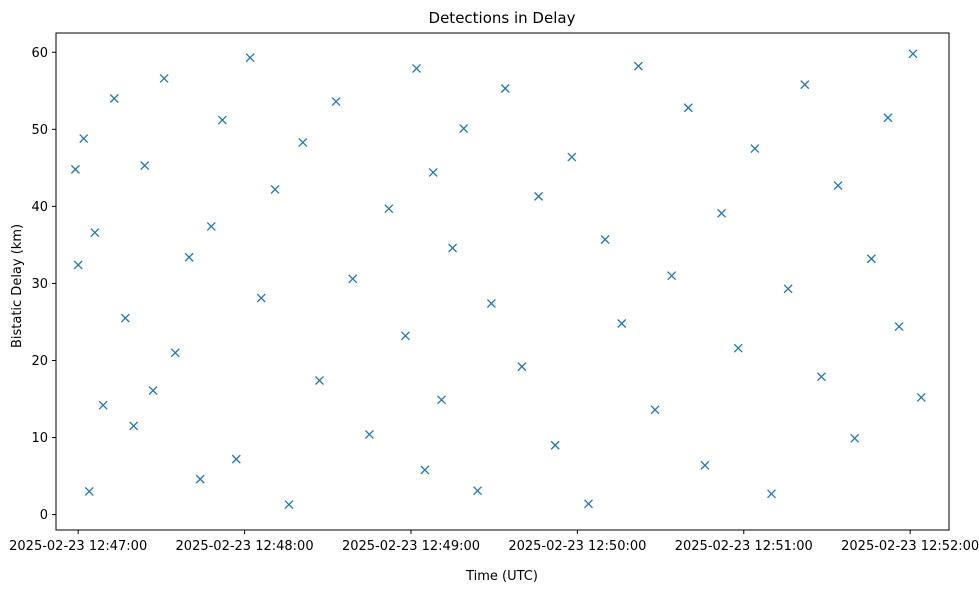  Describe the element at coordinates (39, 130) in the screenshot. I see `y-tick-label: 50` at that location.